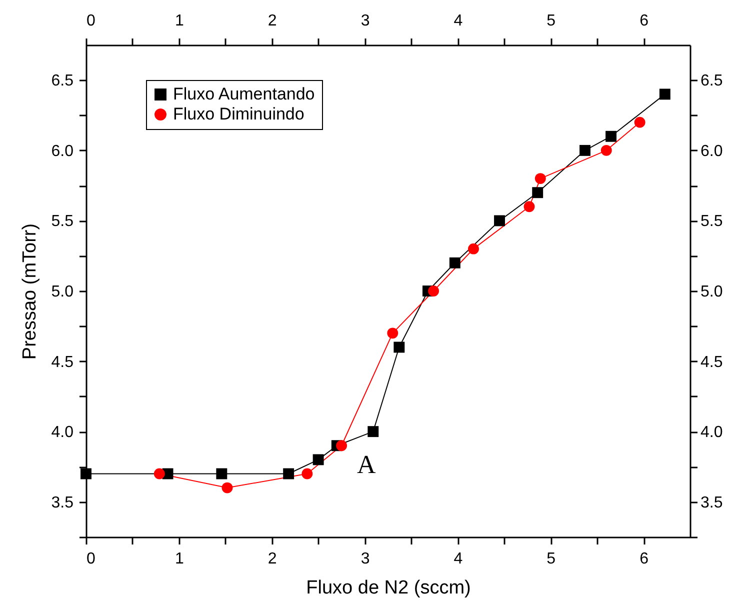 The width and height of the screenshot is (730, 608). Describe the element at coordinates (388, 588) in the screenshot. I see `x-axis-title: Fluxo de N2 (sccm)` at that location.